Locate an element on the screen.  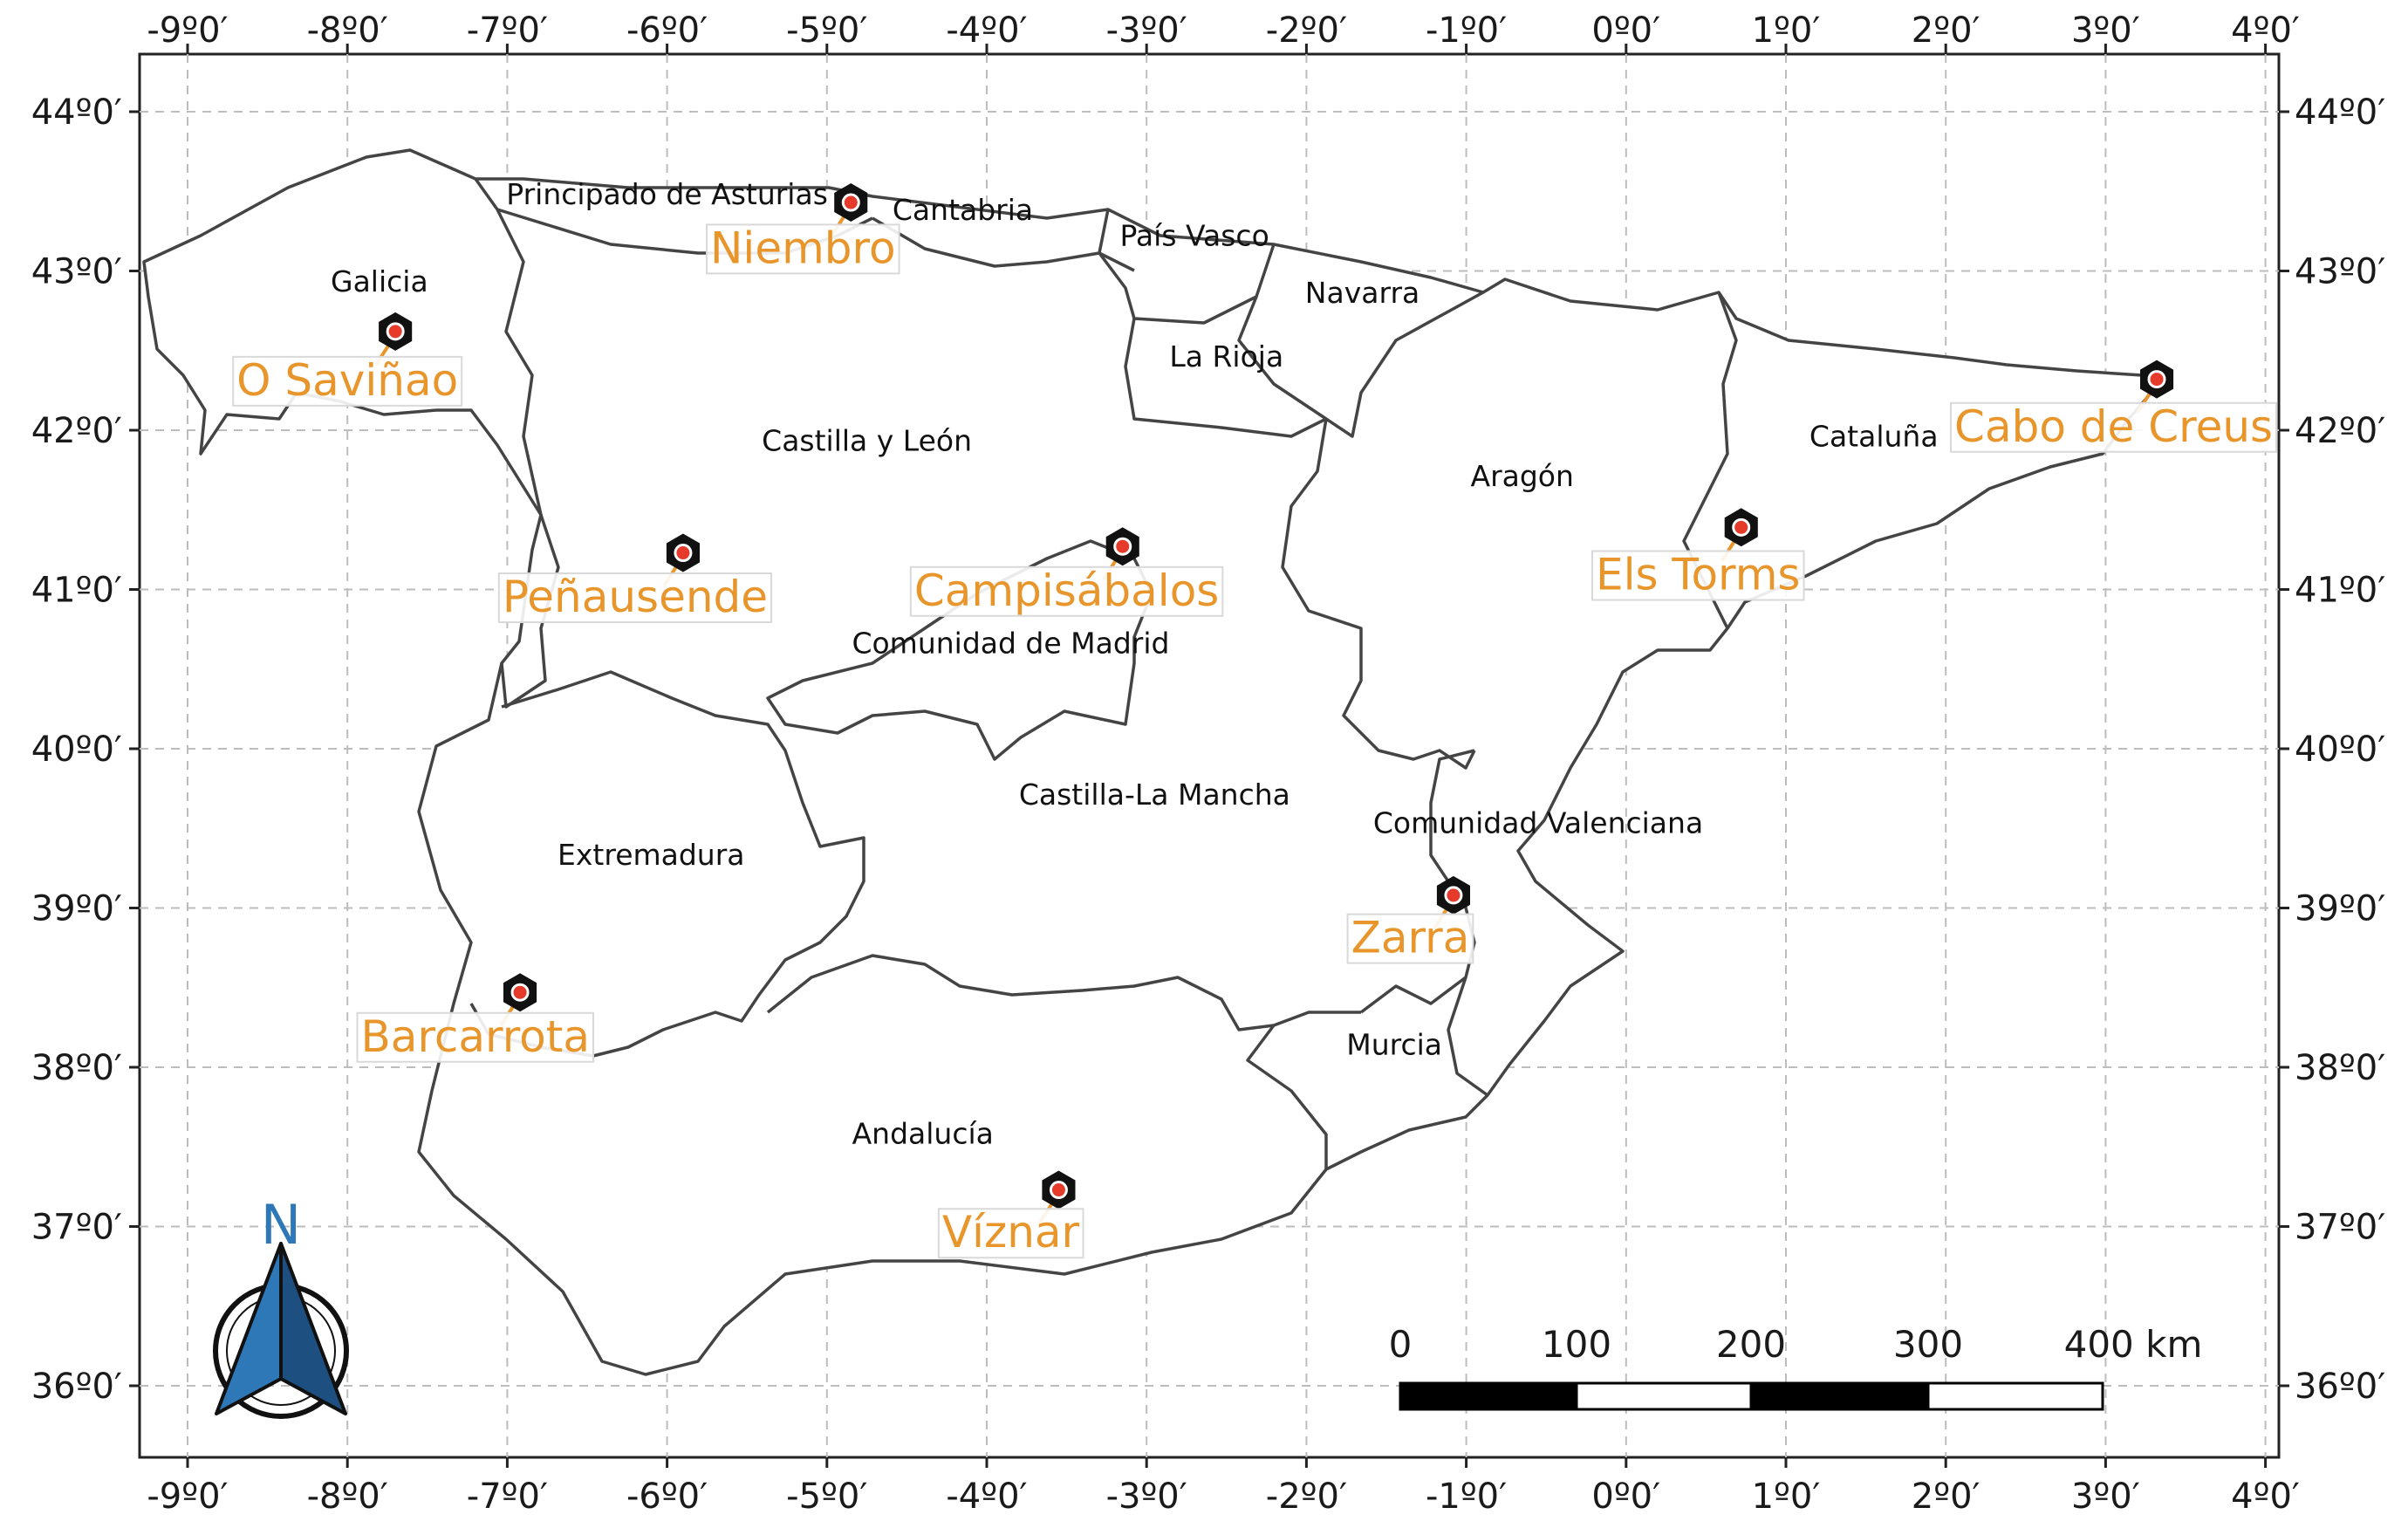
site-label: Víznar is located at coordinates (1011, 1232).